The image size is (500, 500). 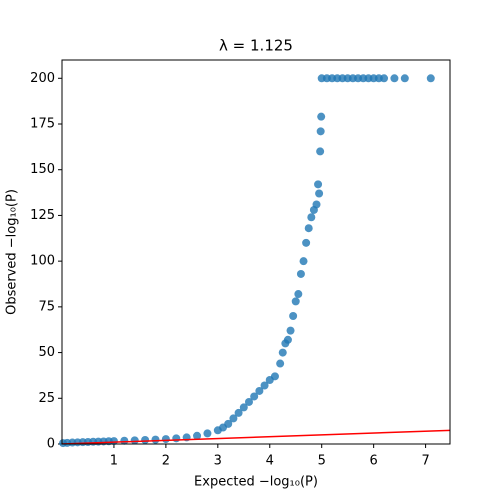 What do you see at coordinates (218, 461) in the screenshot?
I see `x-tick-label: 3` at bounding box center [218, 461].